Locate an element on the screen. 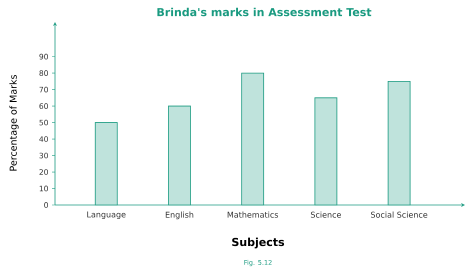 Image resolution: width=473 pixels, height=273 pixels. x-tick-label: English is located at coordinates (180, 216).